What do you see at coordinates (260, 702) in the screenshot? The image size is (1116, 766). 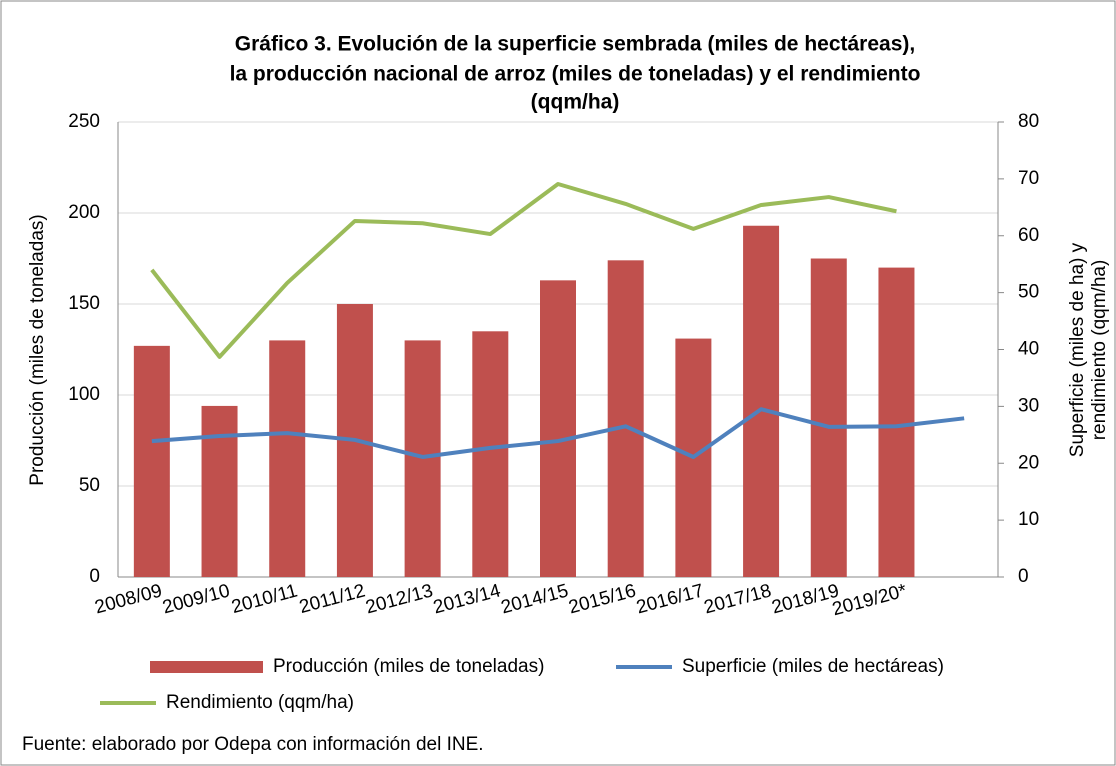 I see `legend-label: Rendimiento (qqm/ha)` at bounding box center [260, 702].